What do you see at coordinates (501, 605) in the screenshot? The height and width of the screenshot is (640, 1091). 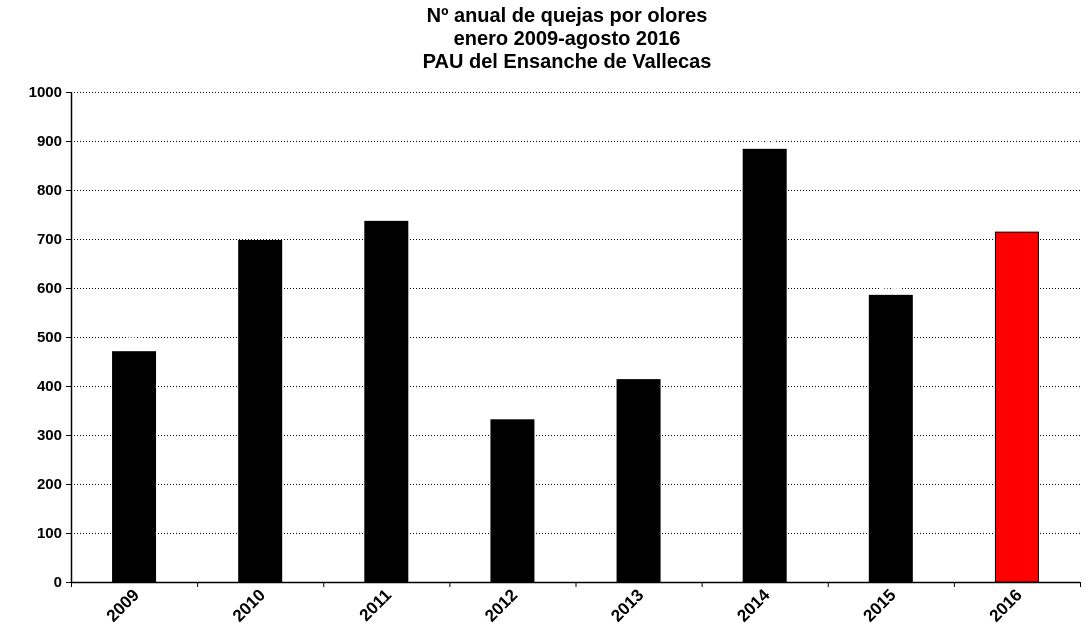 I see `x-tick-label-2012: 2012` at bounding box center [501, 605].